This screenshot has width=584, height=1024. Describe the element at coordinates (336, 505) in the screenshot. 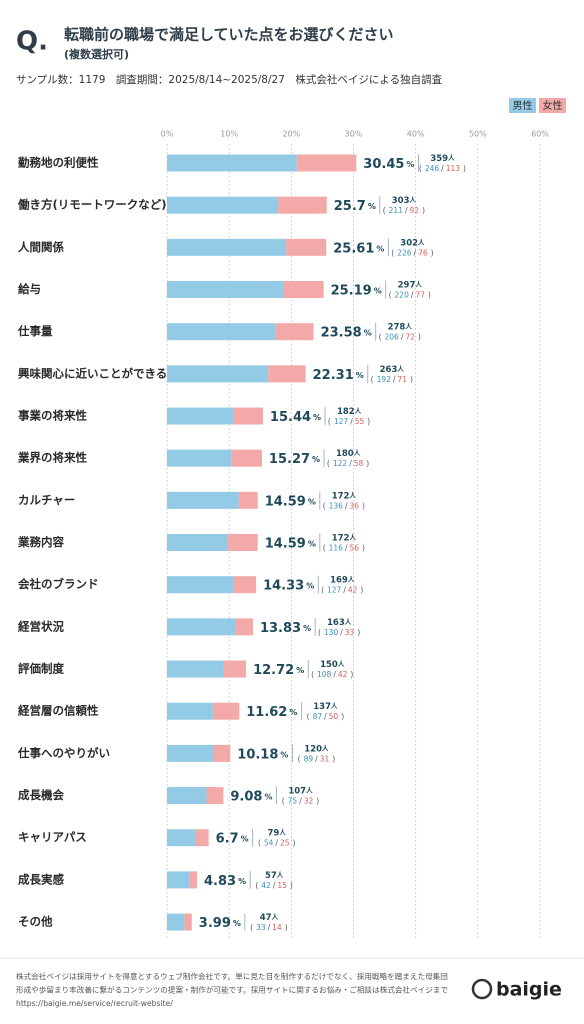

I see `male-count: 136` at that location.